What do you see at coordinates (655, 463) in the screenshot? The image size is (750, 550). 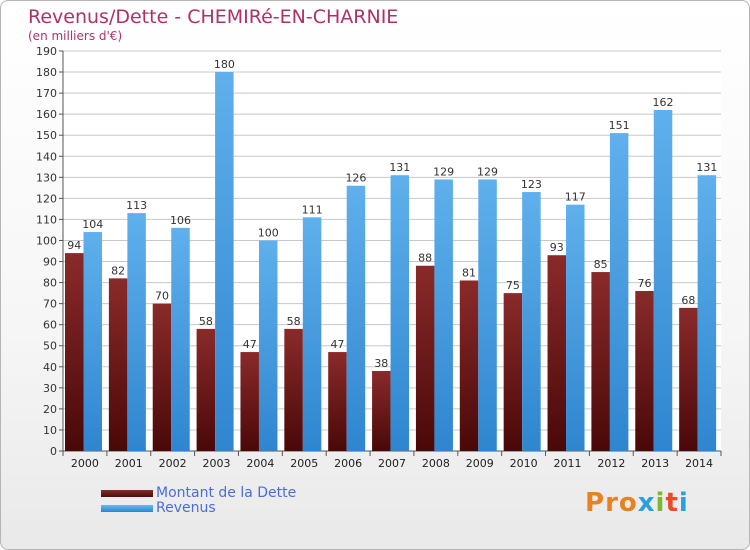 I see `x-tick-label: 2013` at bounding box center [655, 463].